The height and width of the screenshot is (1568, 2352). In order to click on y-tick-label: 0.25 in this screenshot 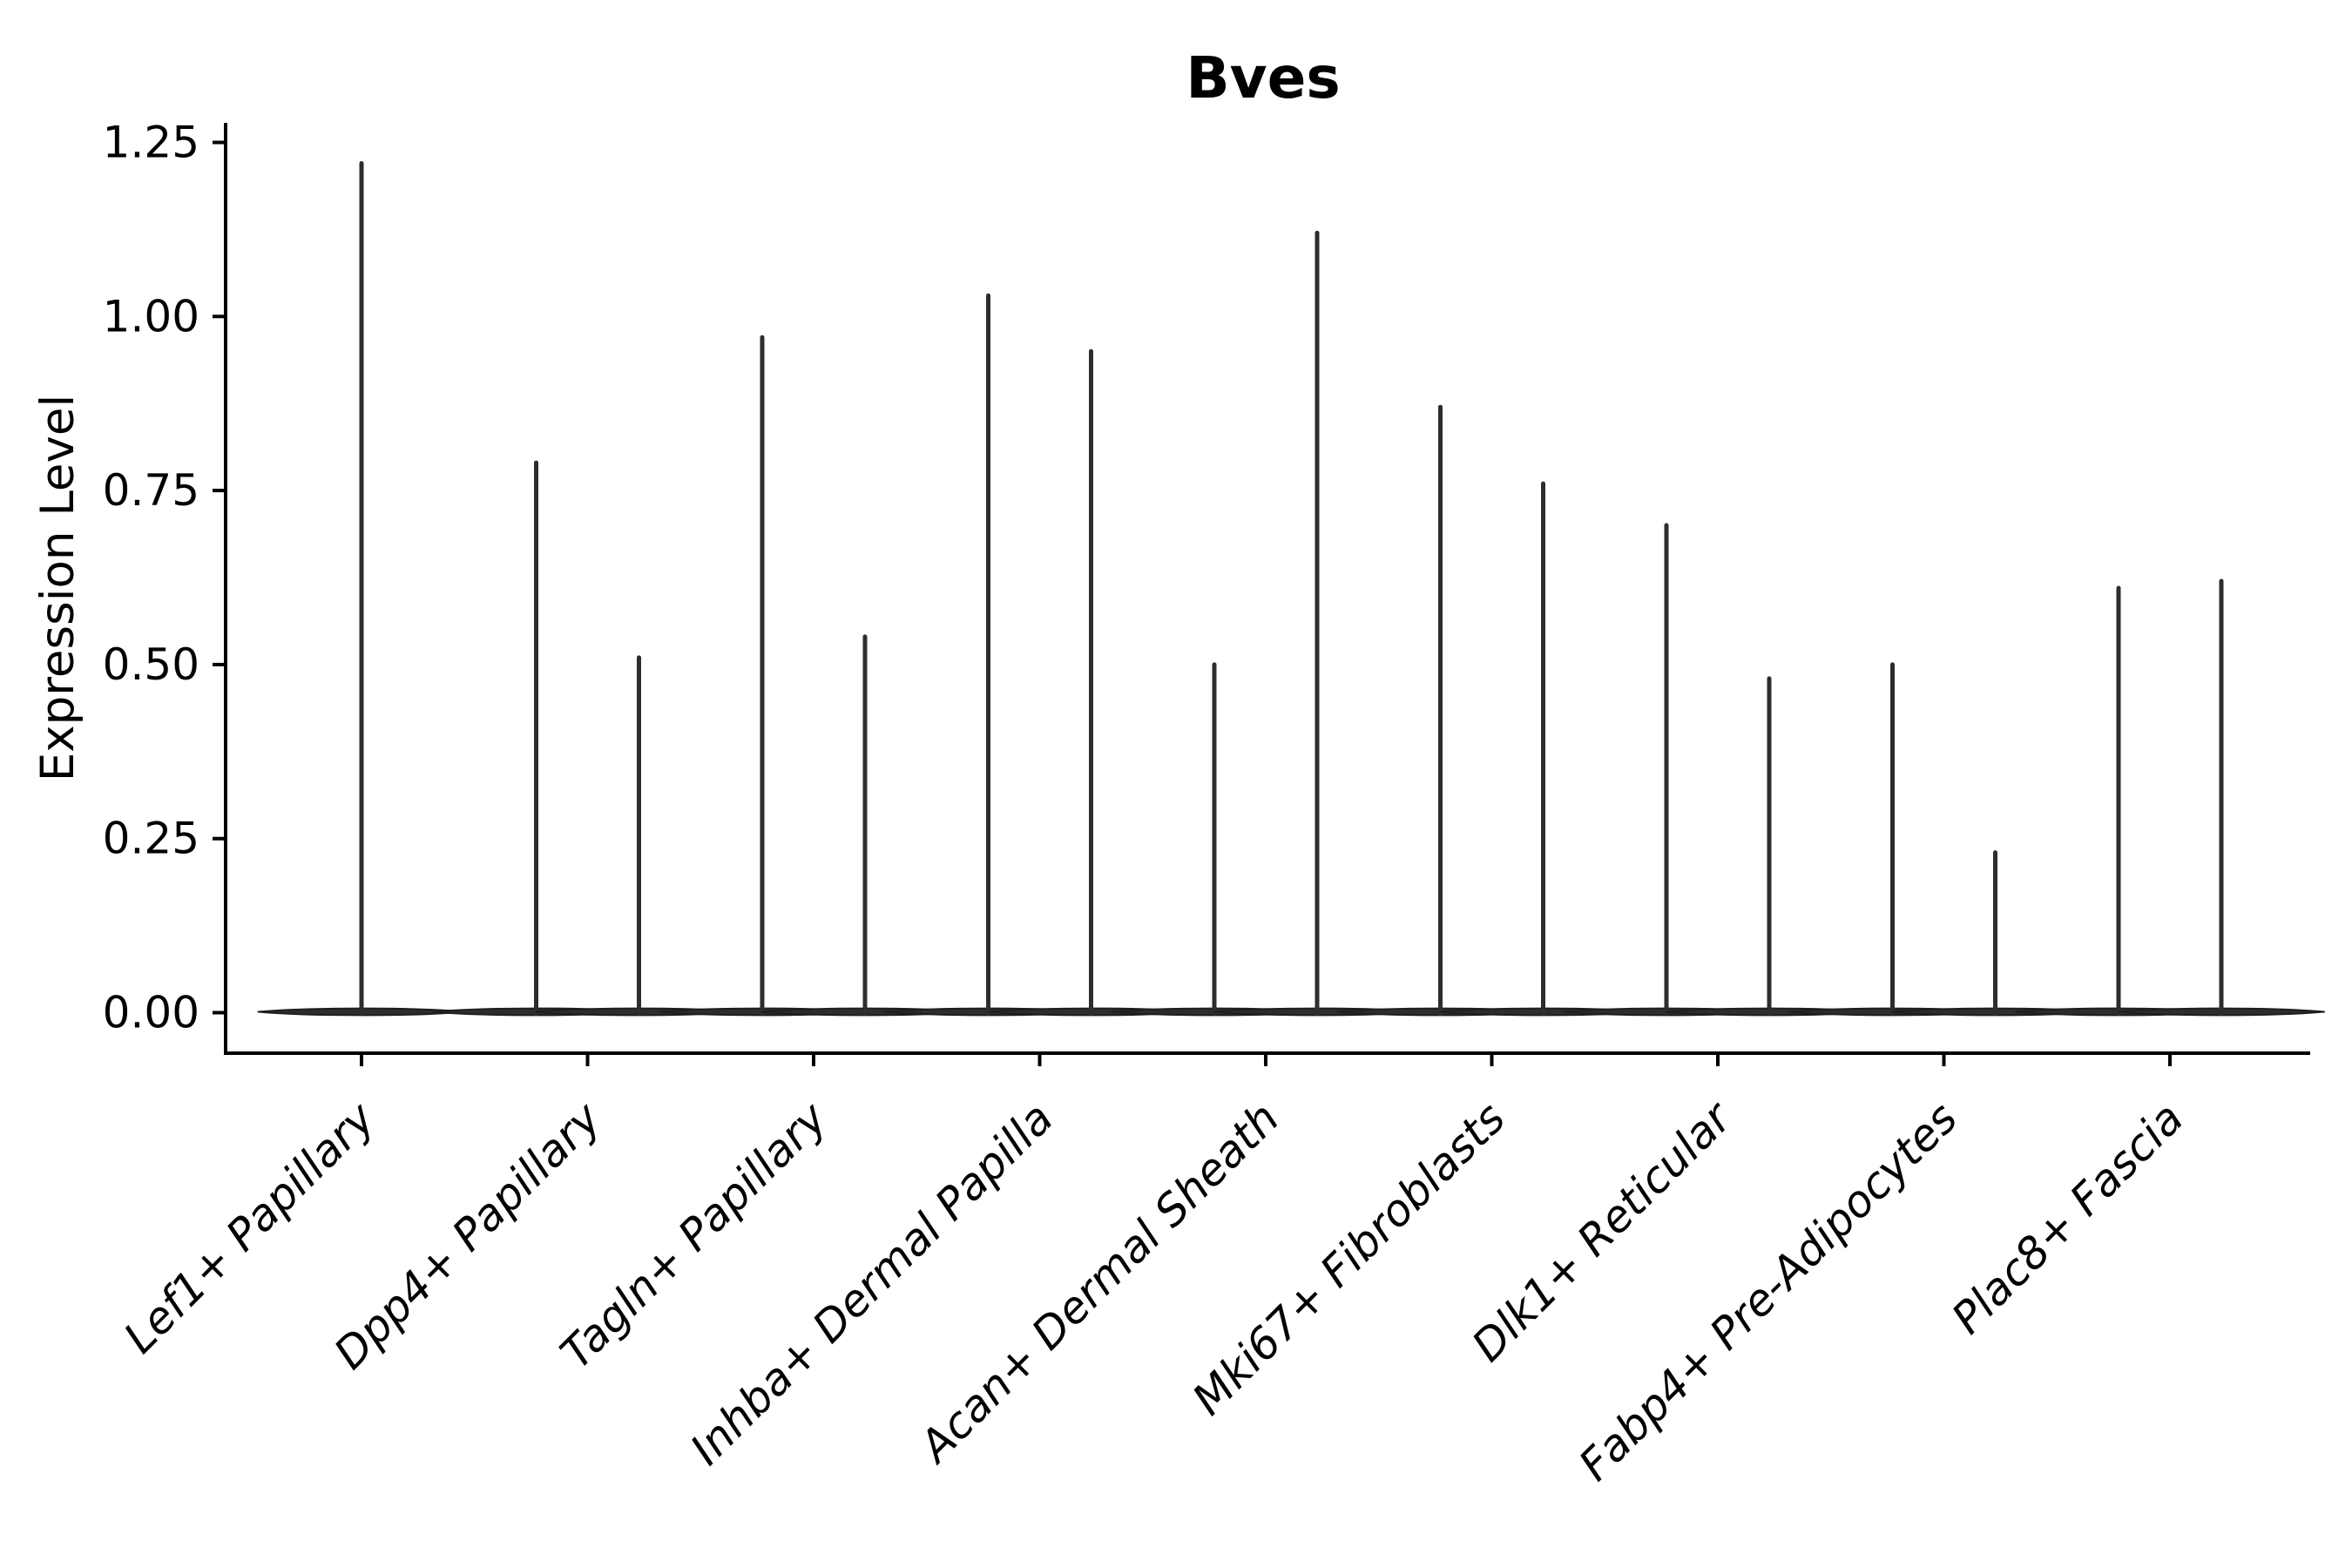, I will do `click(151, 839)`.